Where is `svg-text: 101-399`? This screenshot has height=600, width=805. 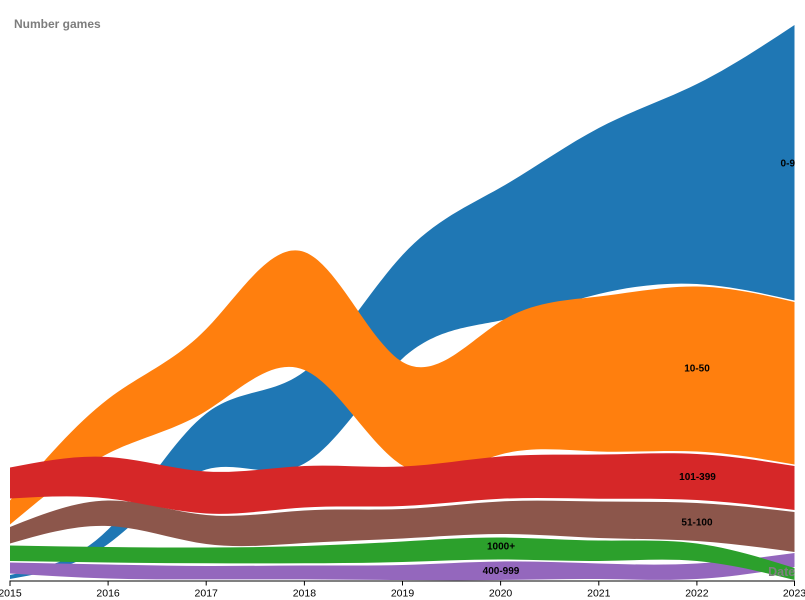
svg-text: 101-399 is located at coordinates (697, 477).